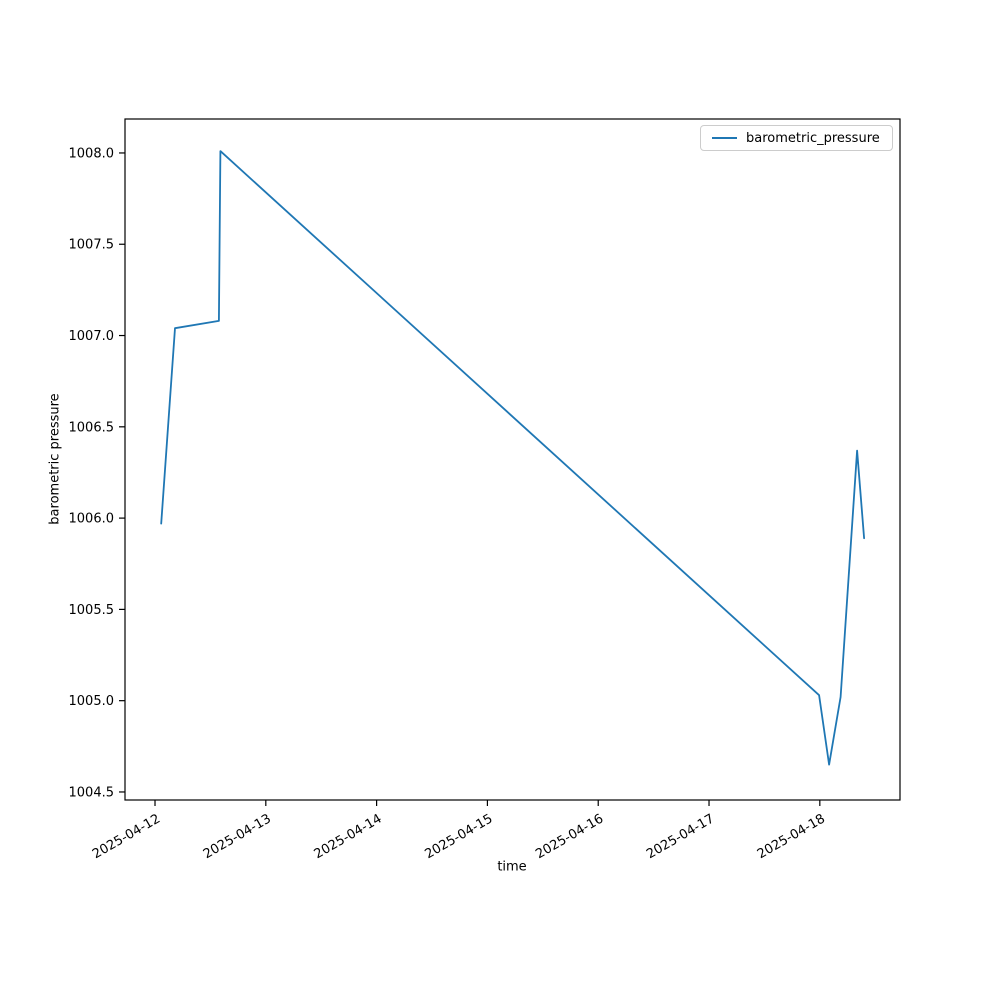 This screenshot has height=1000, width=1000. I want to click on y-tick-label: 1007.0, so click(92, 336).